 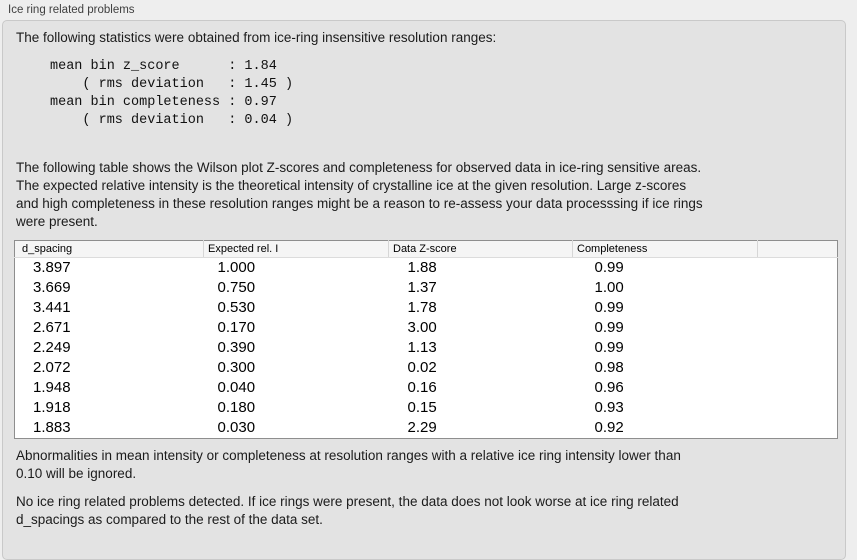 I want to click on table-row: 1.883 0.030 2.29 0.92, so click(x=426, y=428).